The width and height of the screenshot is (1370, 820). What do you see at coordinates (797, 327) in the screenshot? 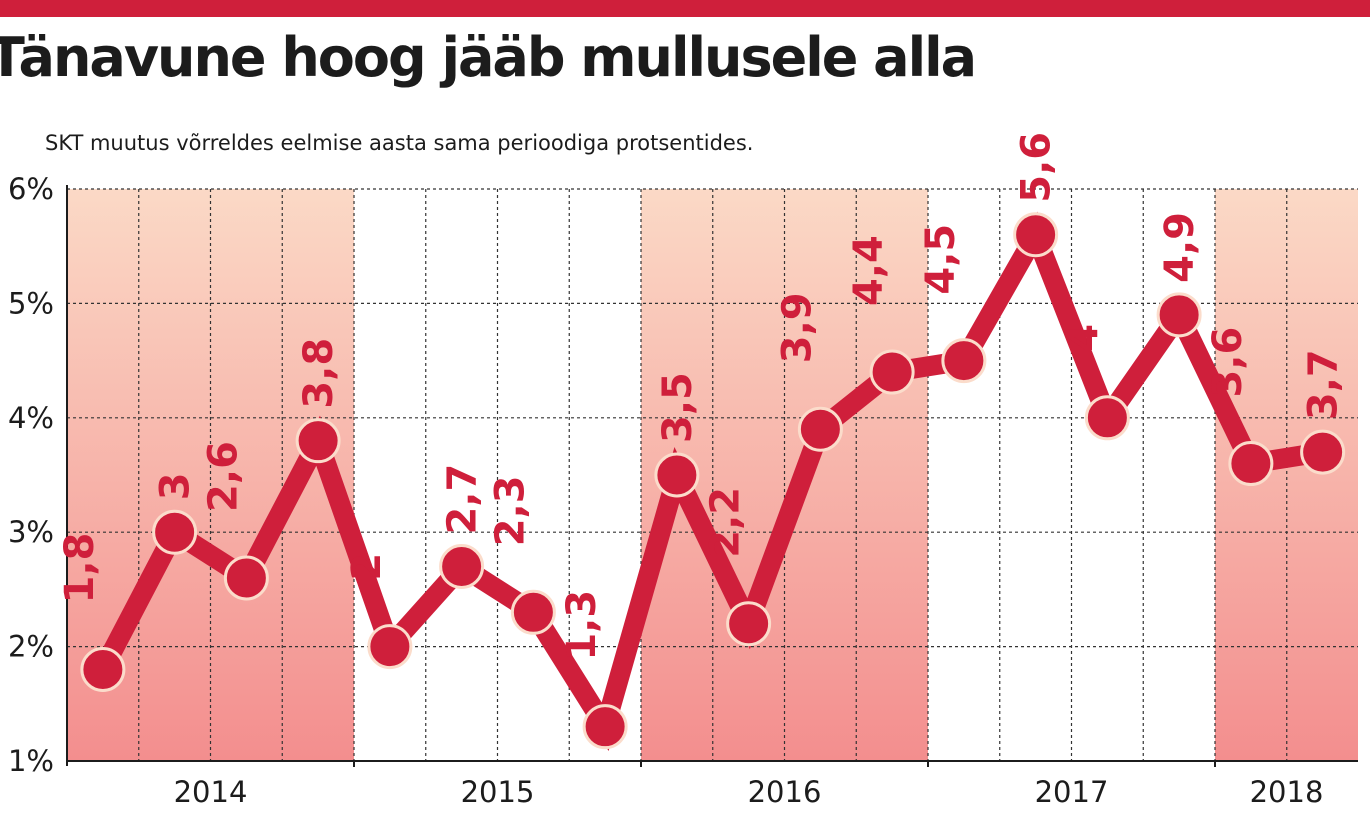
I see `data-label: 3,9` at bounding box center [797, 327].